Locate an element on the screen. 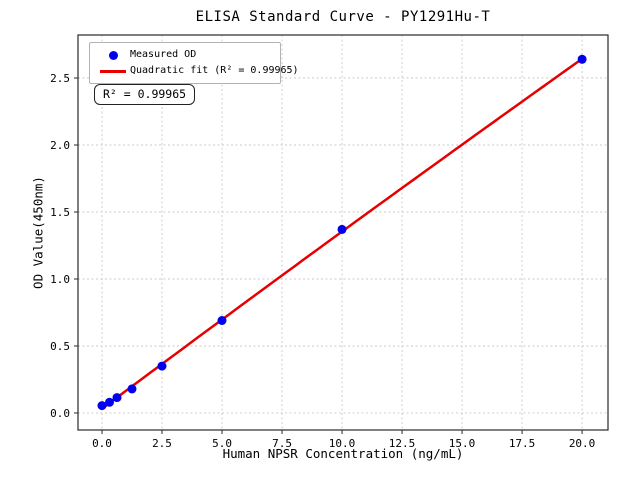 The height and width of the screenshot is (480, 640). r-squared-annotation: R² = 0.99965 is located at coordinates (145, 94).